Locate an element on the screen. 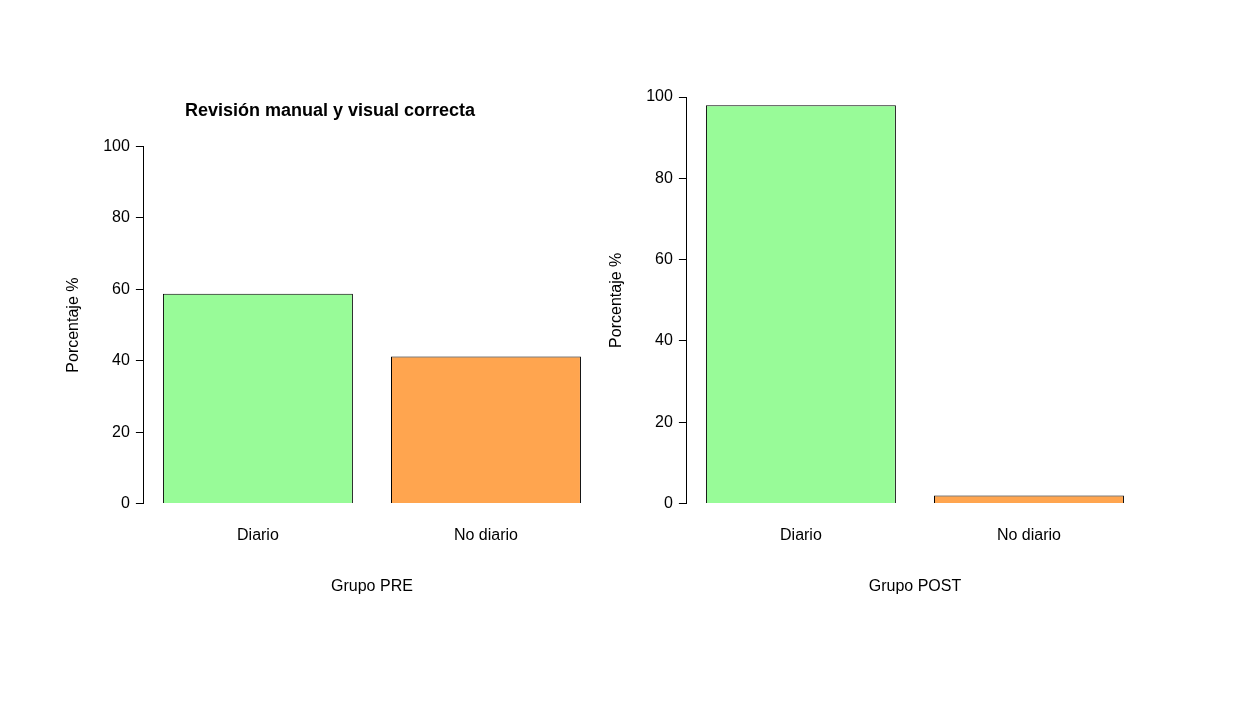 This screenshot has height=727, width=1243. x-axis-title: Grupo POST is located at coordinates (915, 585).